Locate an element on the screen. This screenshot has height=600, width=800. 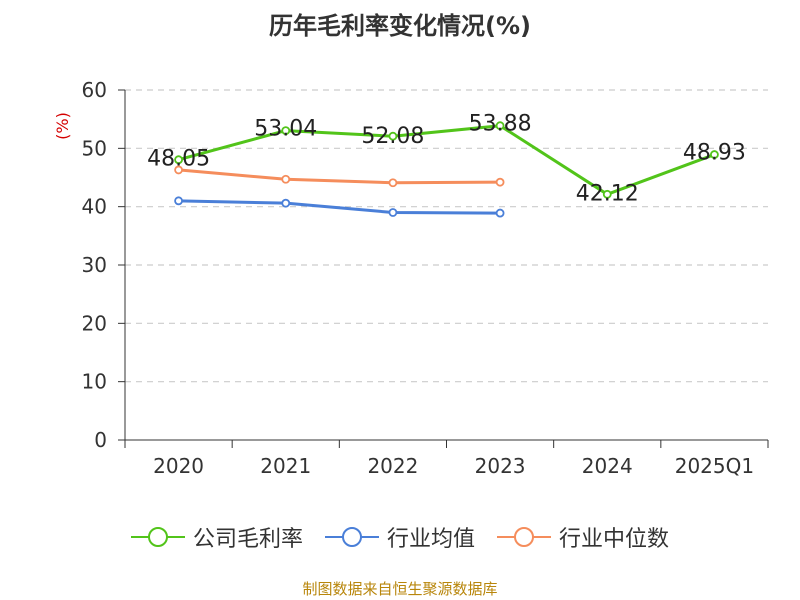
y-tick-label: 50 is located at coordinates (94, 148).